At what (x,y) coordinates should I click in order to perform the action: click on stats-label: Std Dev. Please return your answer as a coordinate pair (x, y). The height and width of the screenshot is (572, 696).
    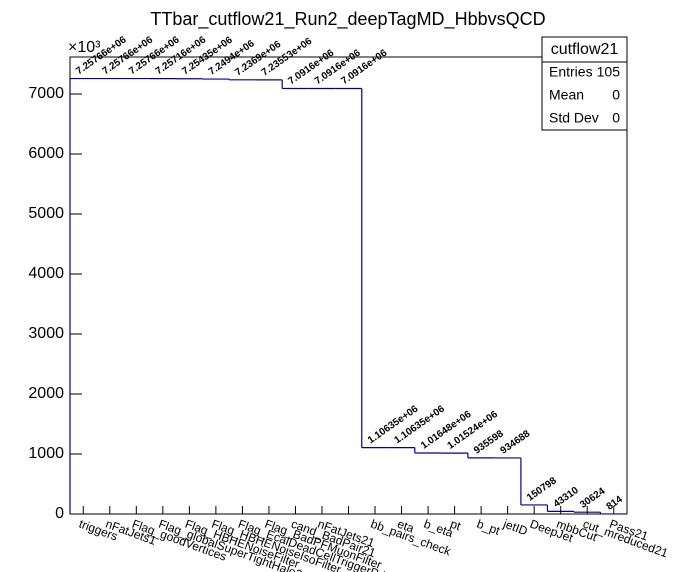
    Looking at the image, I should click on (574, 118).